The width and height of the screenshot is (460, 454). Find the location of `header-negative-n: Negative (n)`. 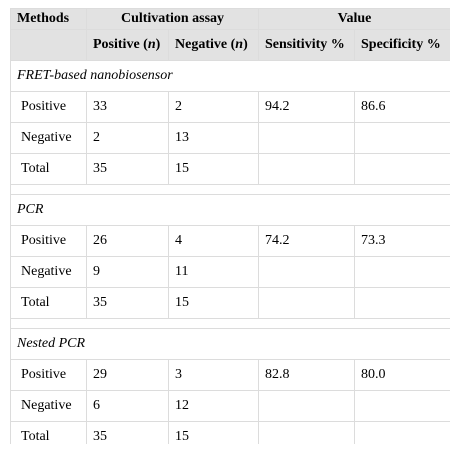

header-negative-n: Negative (n) is located at coordinates (213, 45).